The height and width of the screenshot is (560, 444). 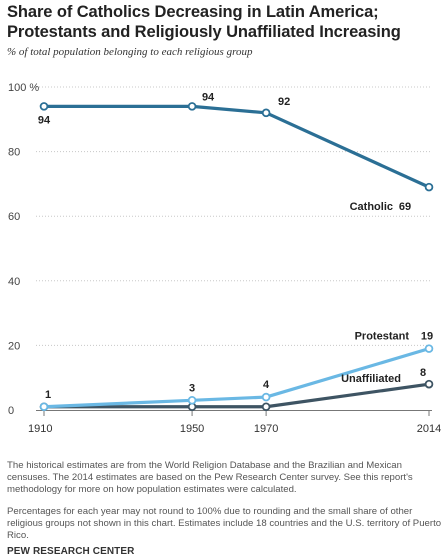 I want to click on x-tick-1950: 1950, so click(x=192, y=429).